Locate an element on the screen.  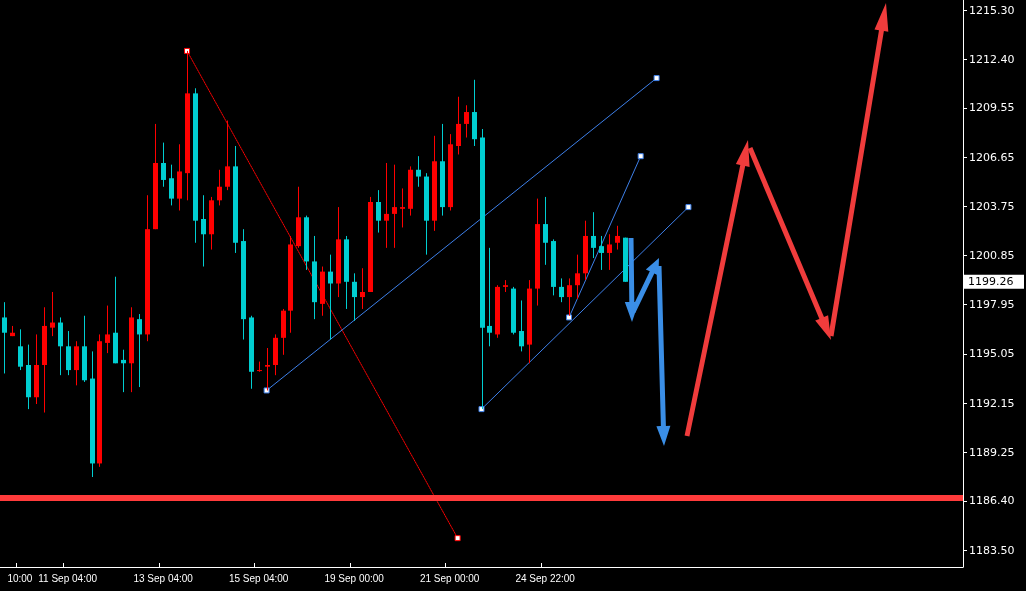
y-tick-label: 1209.55 is located at coordinates (992, 108).